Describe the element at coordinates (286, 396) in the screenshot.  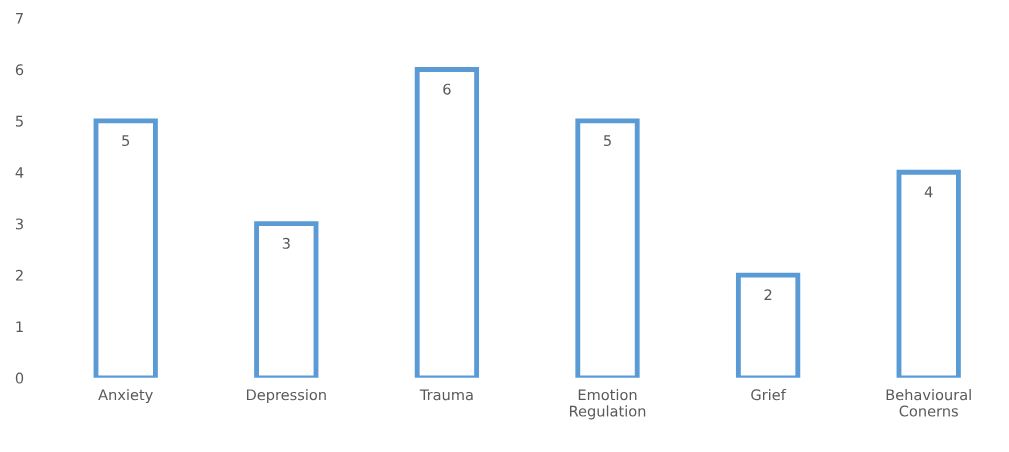
I see `x-tick-label: Depression` at that location.